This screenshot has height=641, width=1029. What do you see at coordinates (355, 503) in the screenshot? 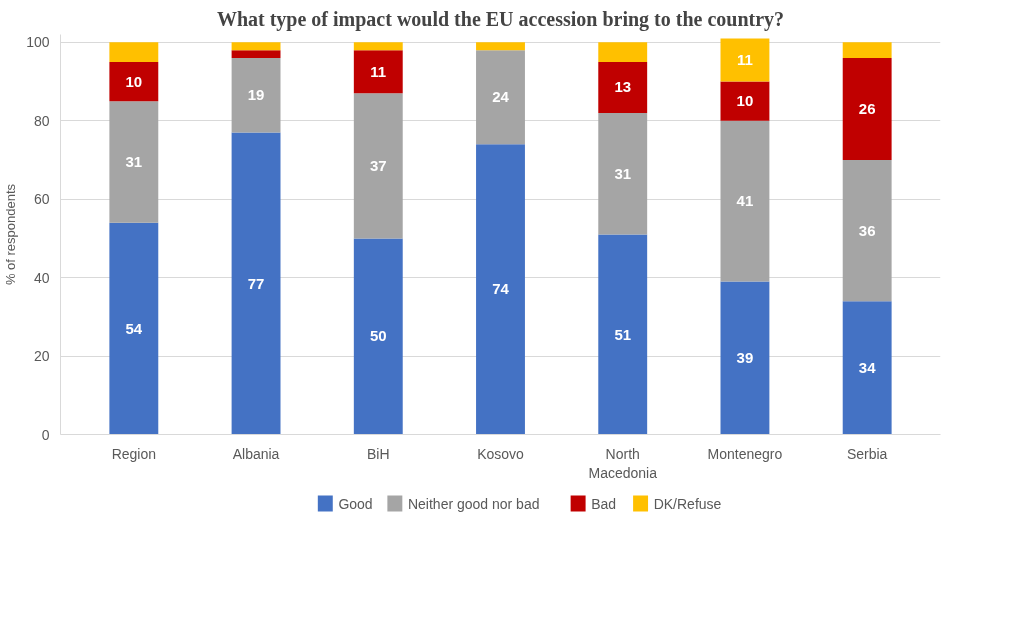
I see `legend-label: Good` at bounding box center [355, 503].